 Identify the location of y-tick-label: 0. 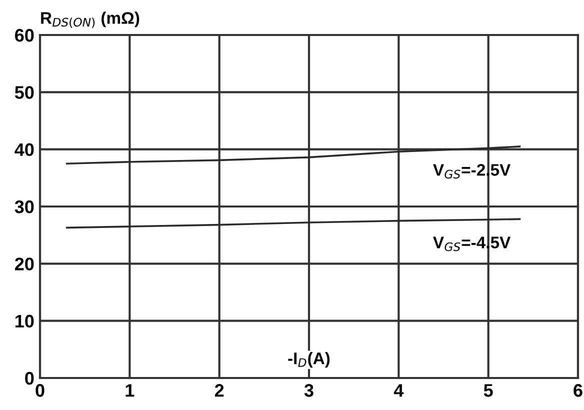
(29, 378).